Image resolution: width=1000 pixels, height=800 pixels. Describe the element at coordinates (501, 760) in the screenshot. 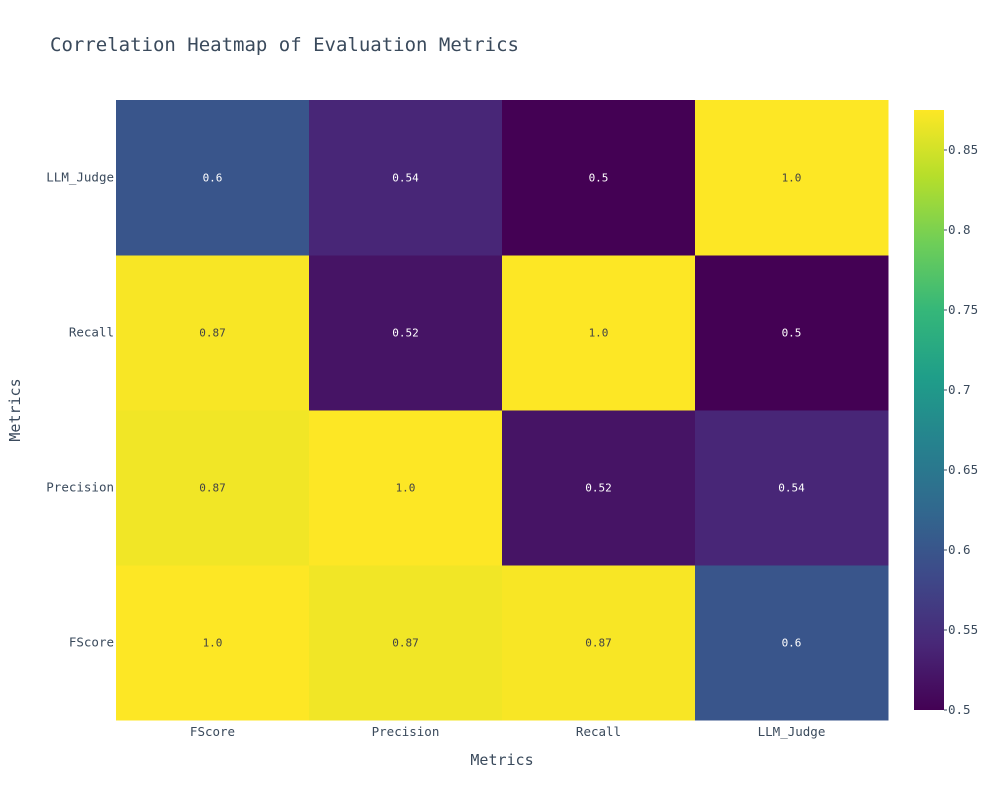

I see `x-axis-title: Metrics` at that location.